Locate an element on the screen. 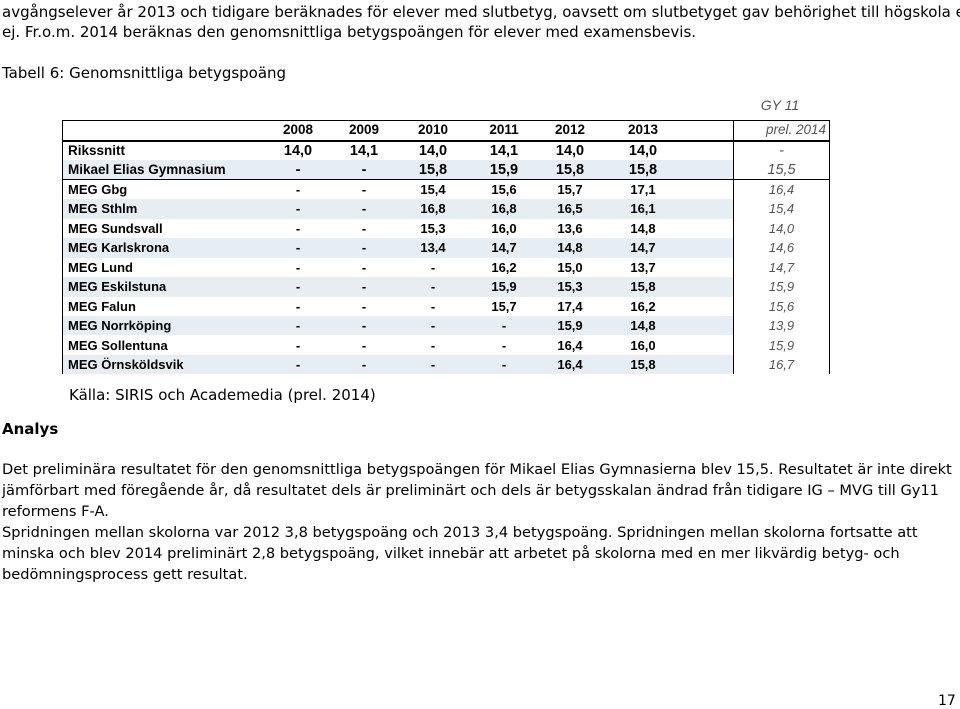 Image resolution: width=960 pixels, height=709 pixels. cell-2011: - is located at coordinates (504, 345).